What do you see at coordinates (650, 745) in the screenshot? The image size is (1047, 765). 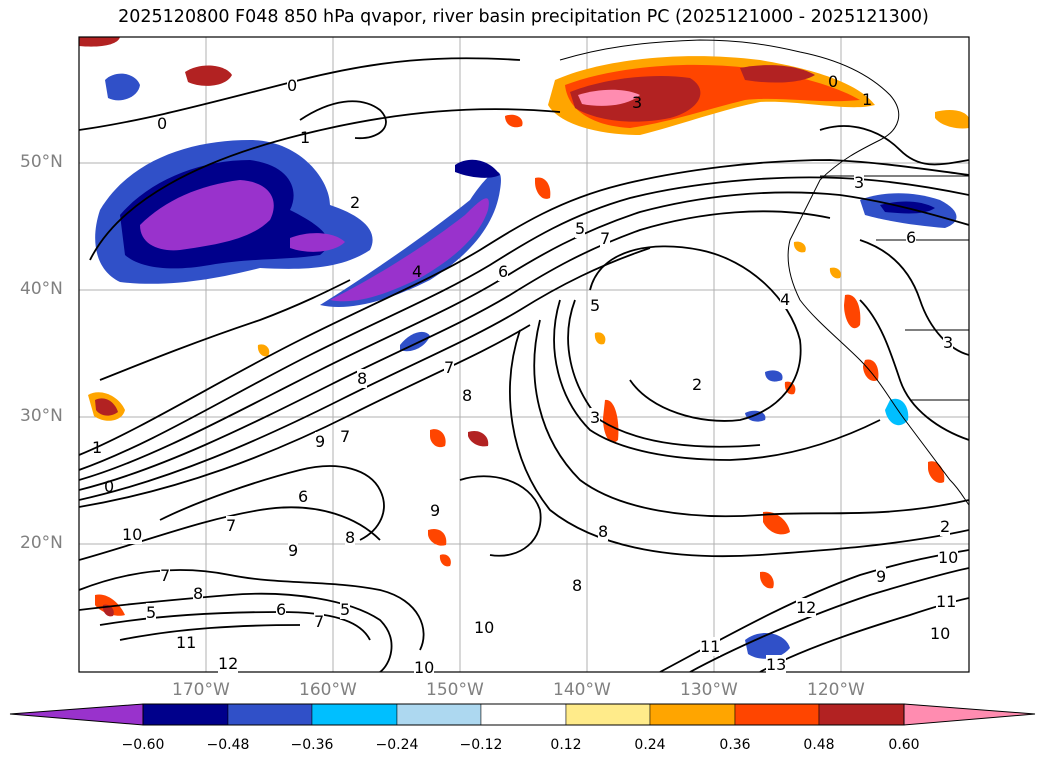 I see `colorbar-tick: 0.24` at bounding box center [650, 745].